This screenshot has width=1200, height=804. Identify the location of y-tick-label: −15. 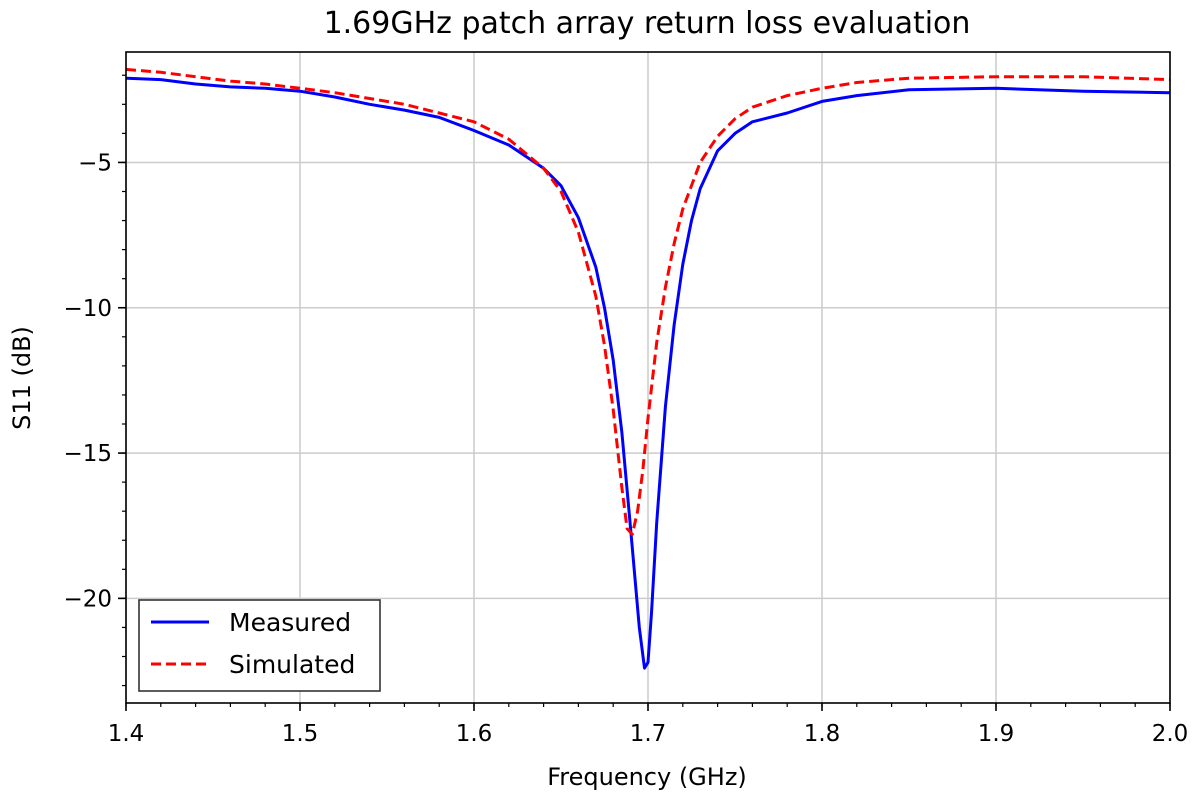
(87, 454).